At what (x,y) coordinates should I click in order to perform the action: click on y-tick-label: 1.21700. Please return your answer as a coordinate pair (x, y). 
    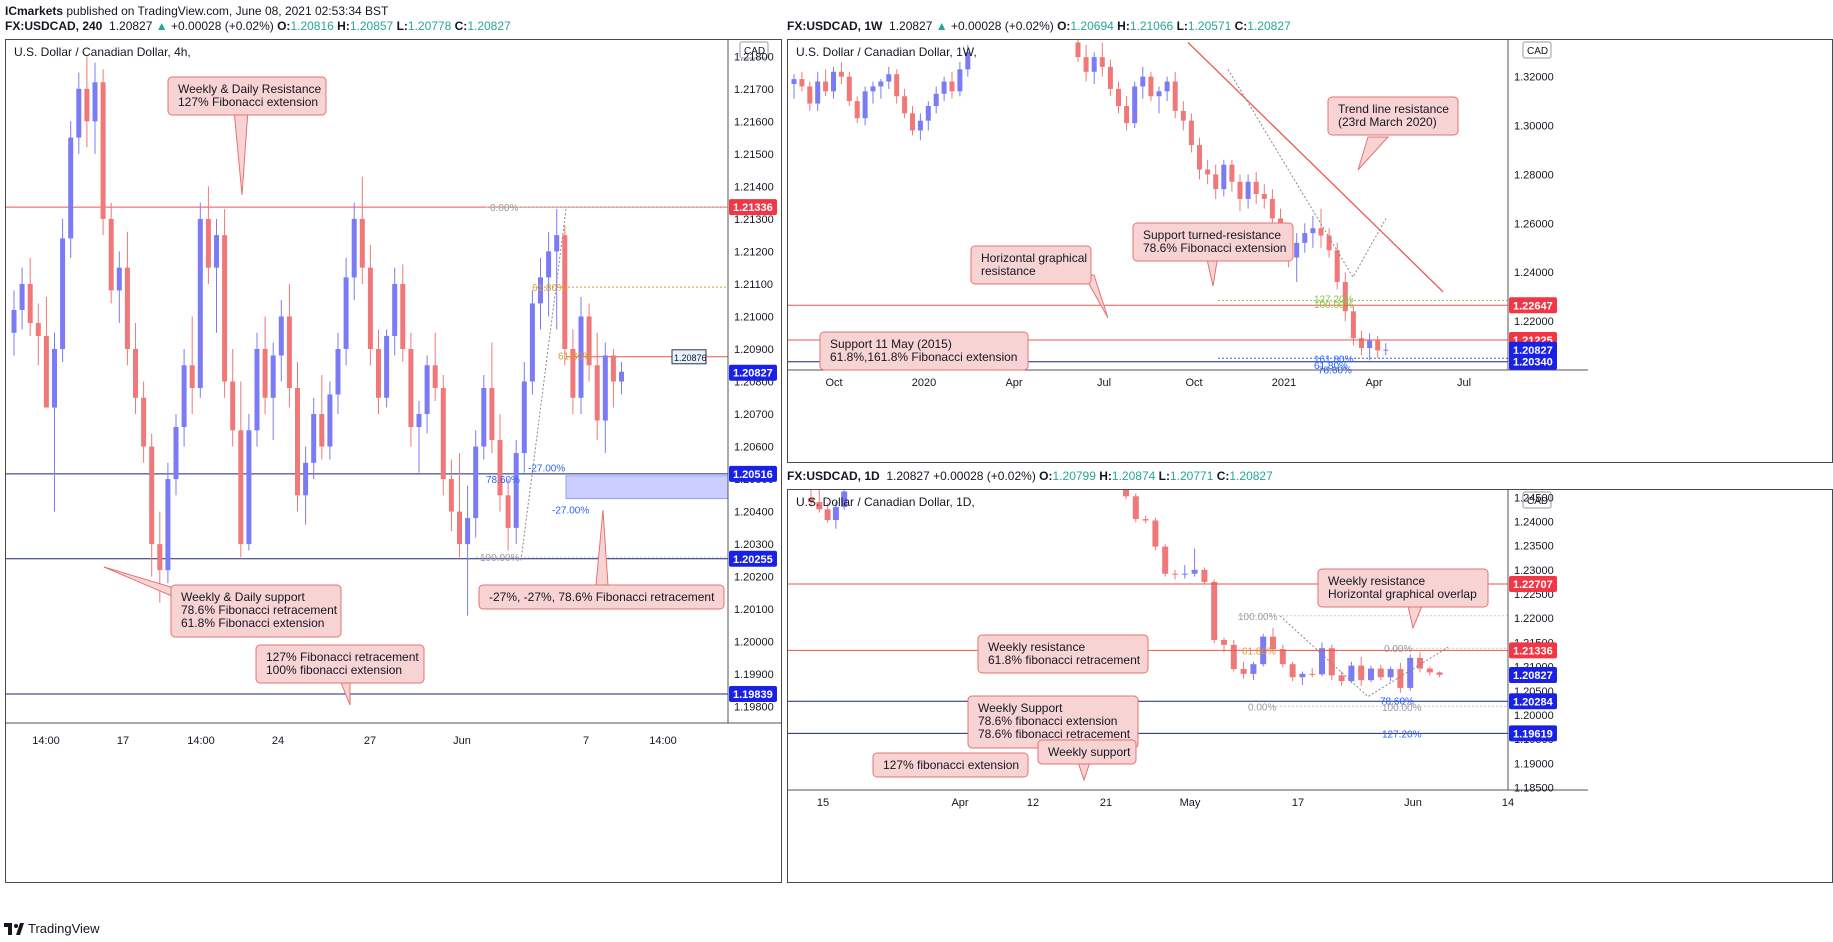
    Looking at the image, I should click on (754, 90).